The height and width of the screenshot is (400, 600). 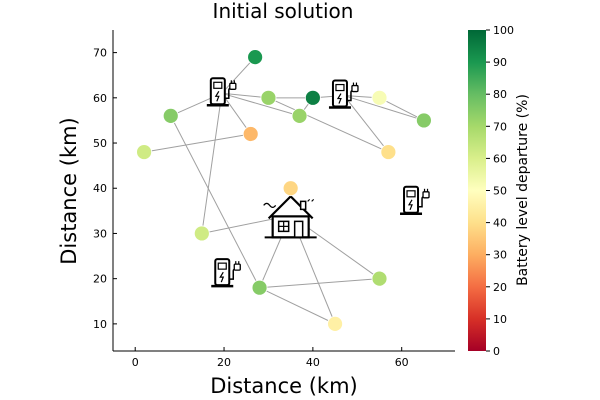 I want to click on colorbar-tick-label: 70, so click(x=500, y=126).